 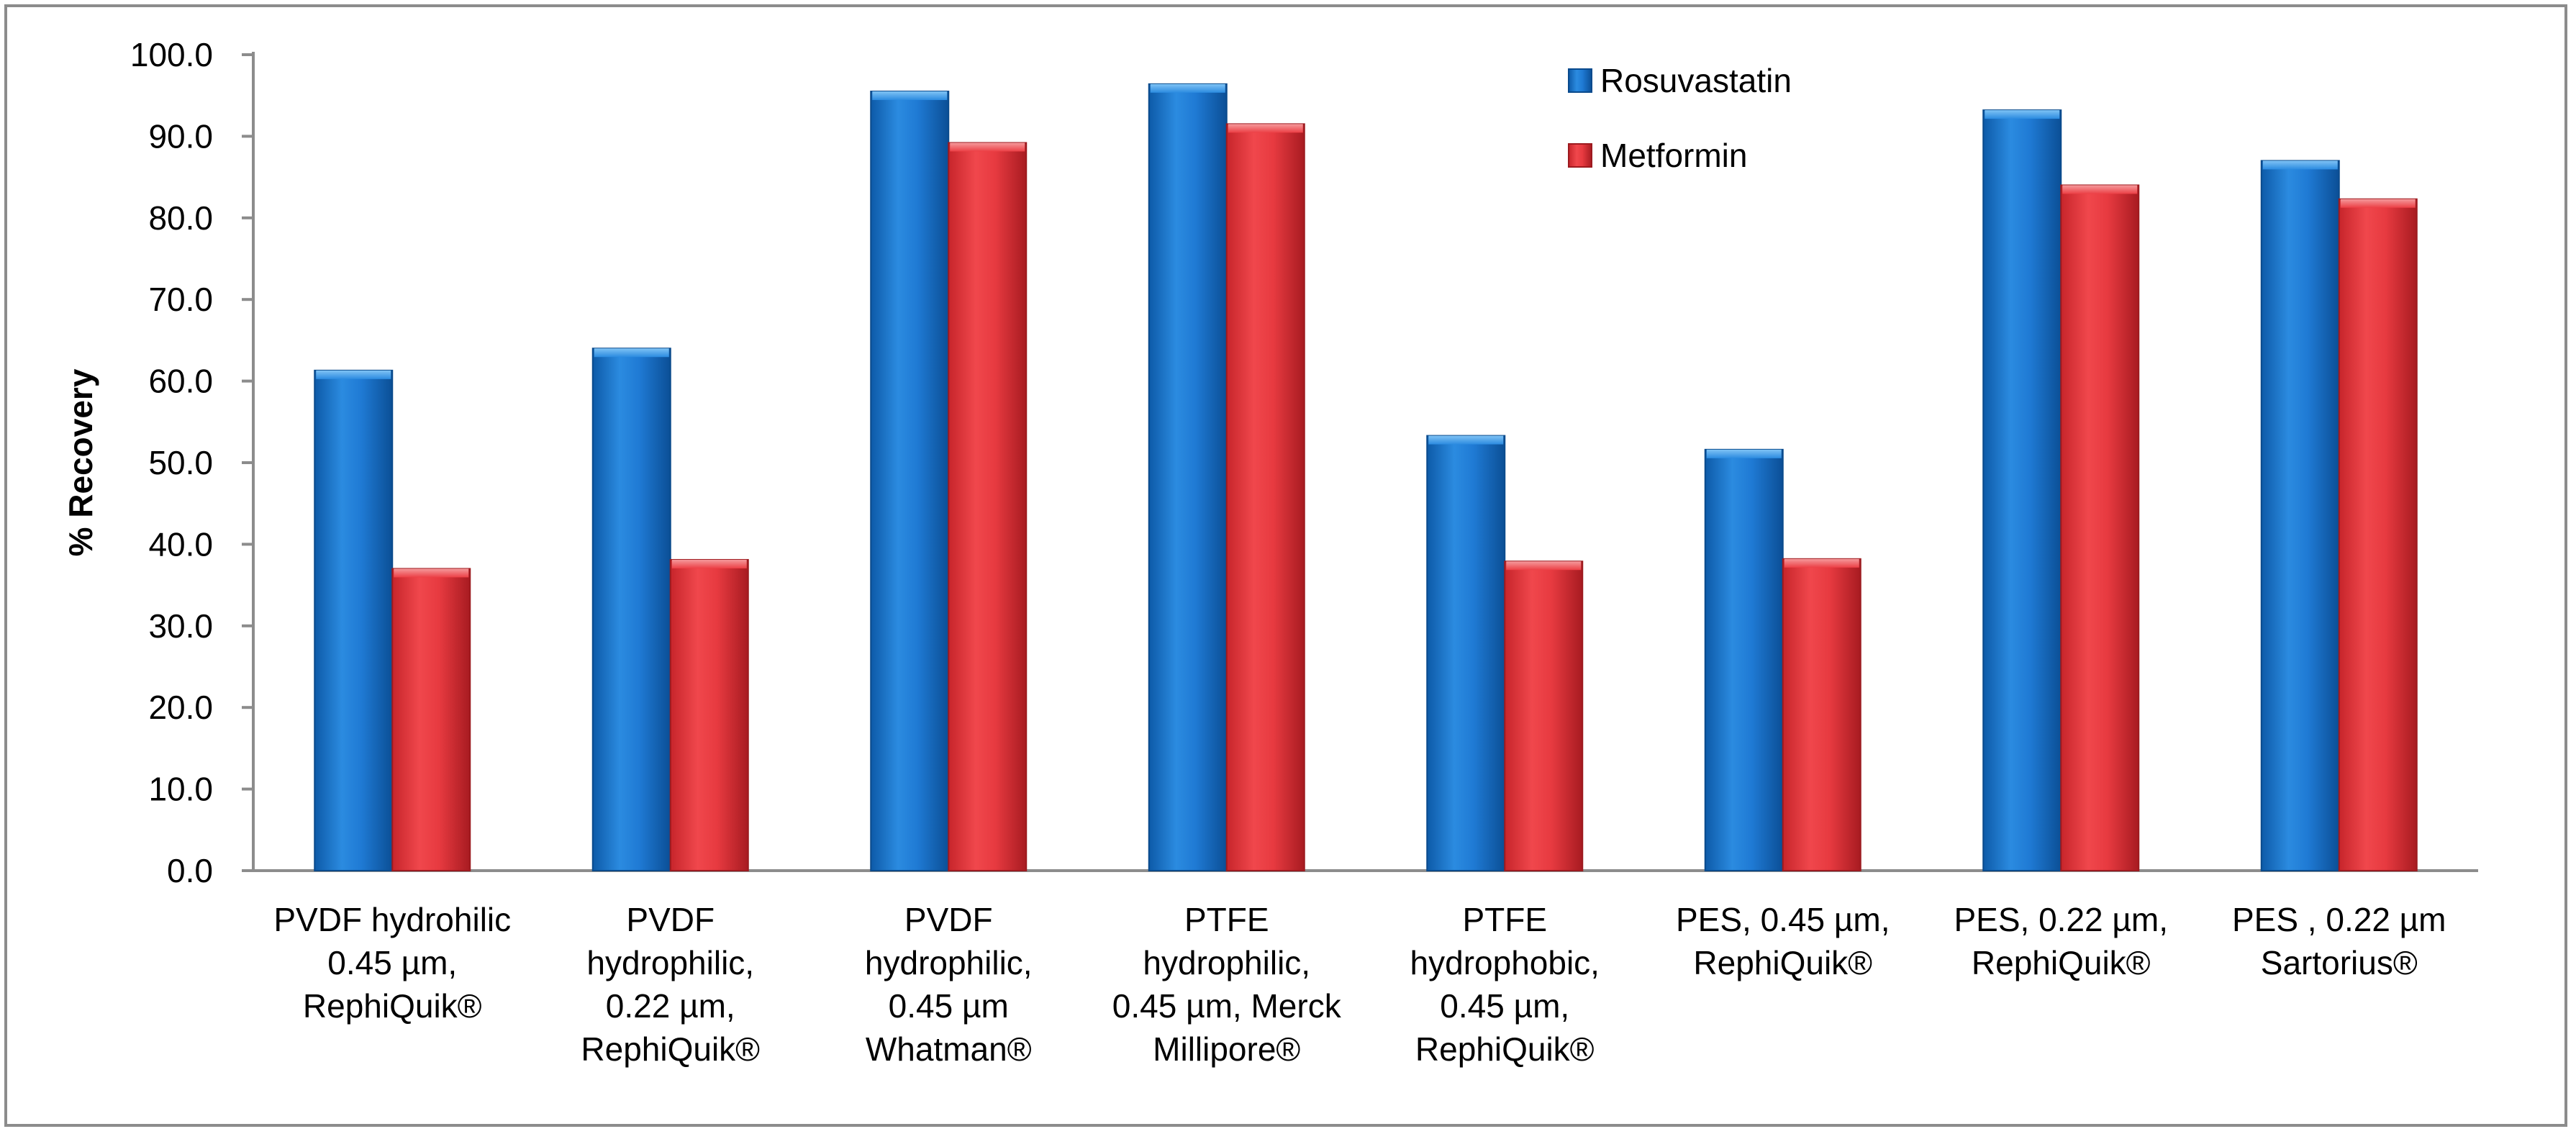 What do you see at coordinates (949, 1006) in the screenshot?
I see `x-category-label-line: 0.45 µm` at bounding box center [949, 1006].